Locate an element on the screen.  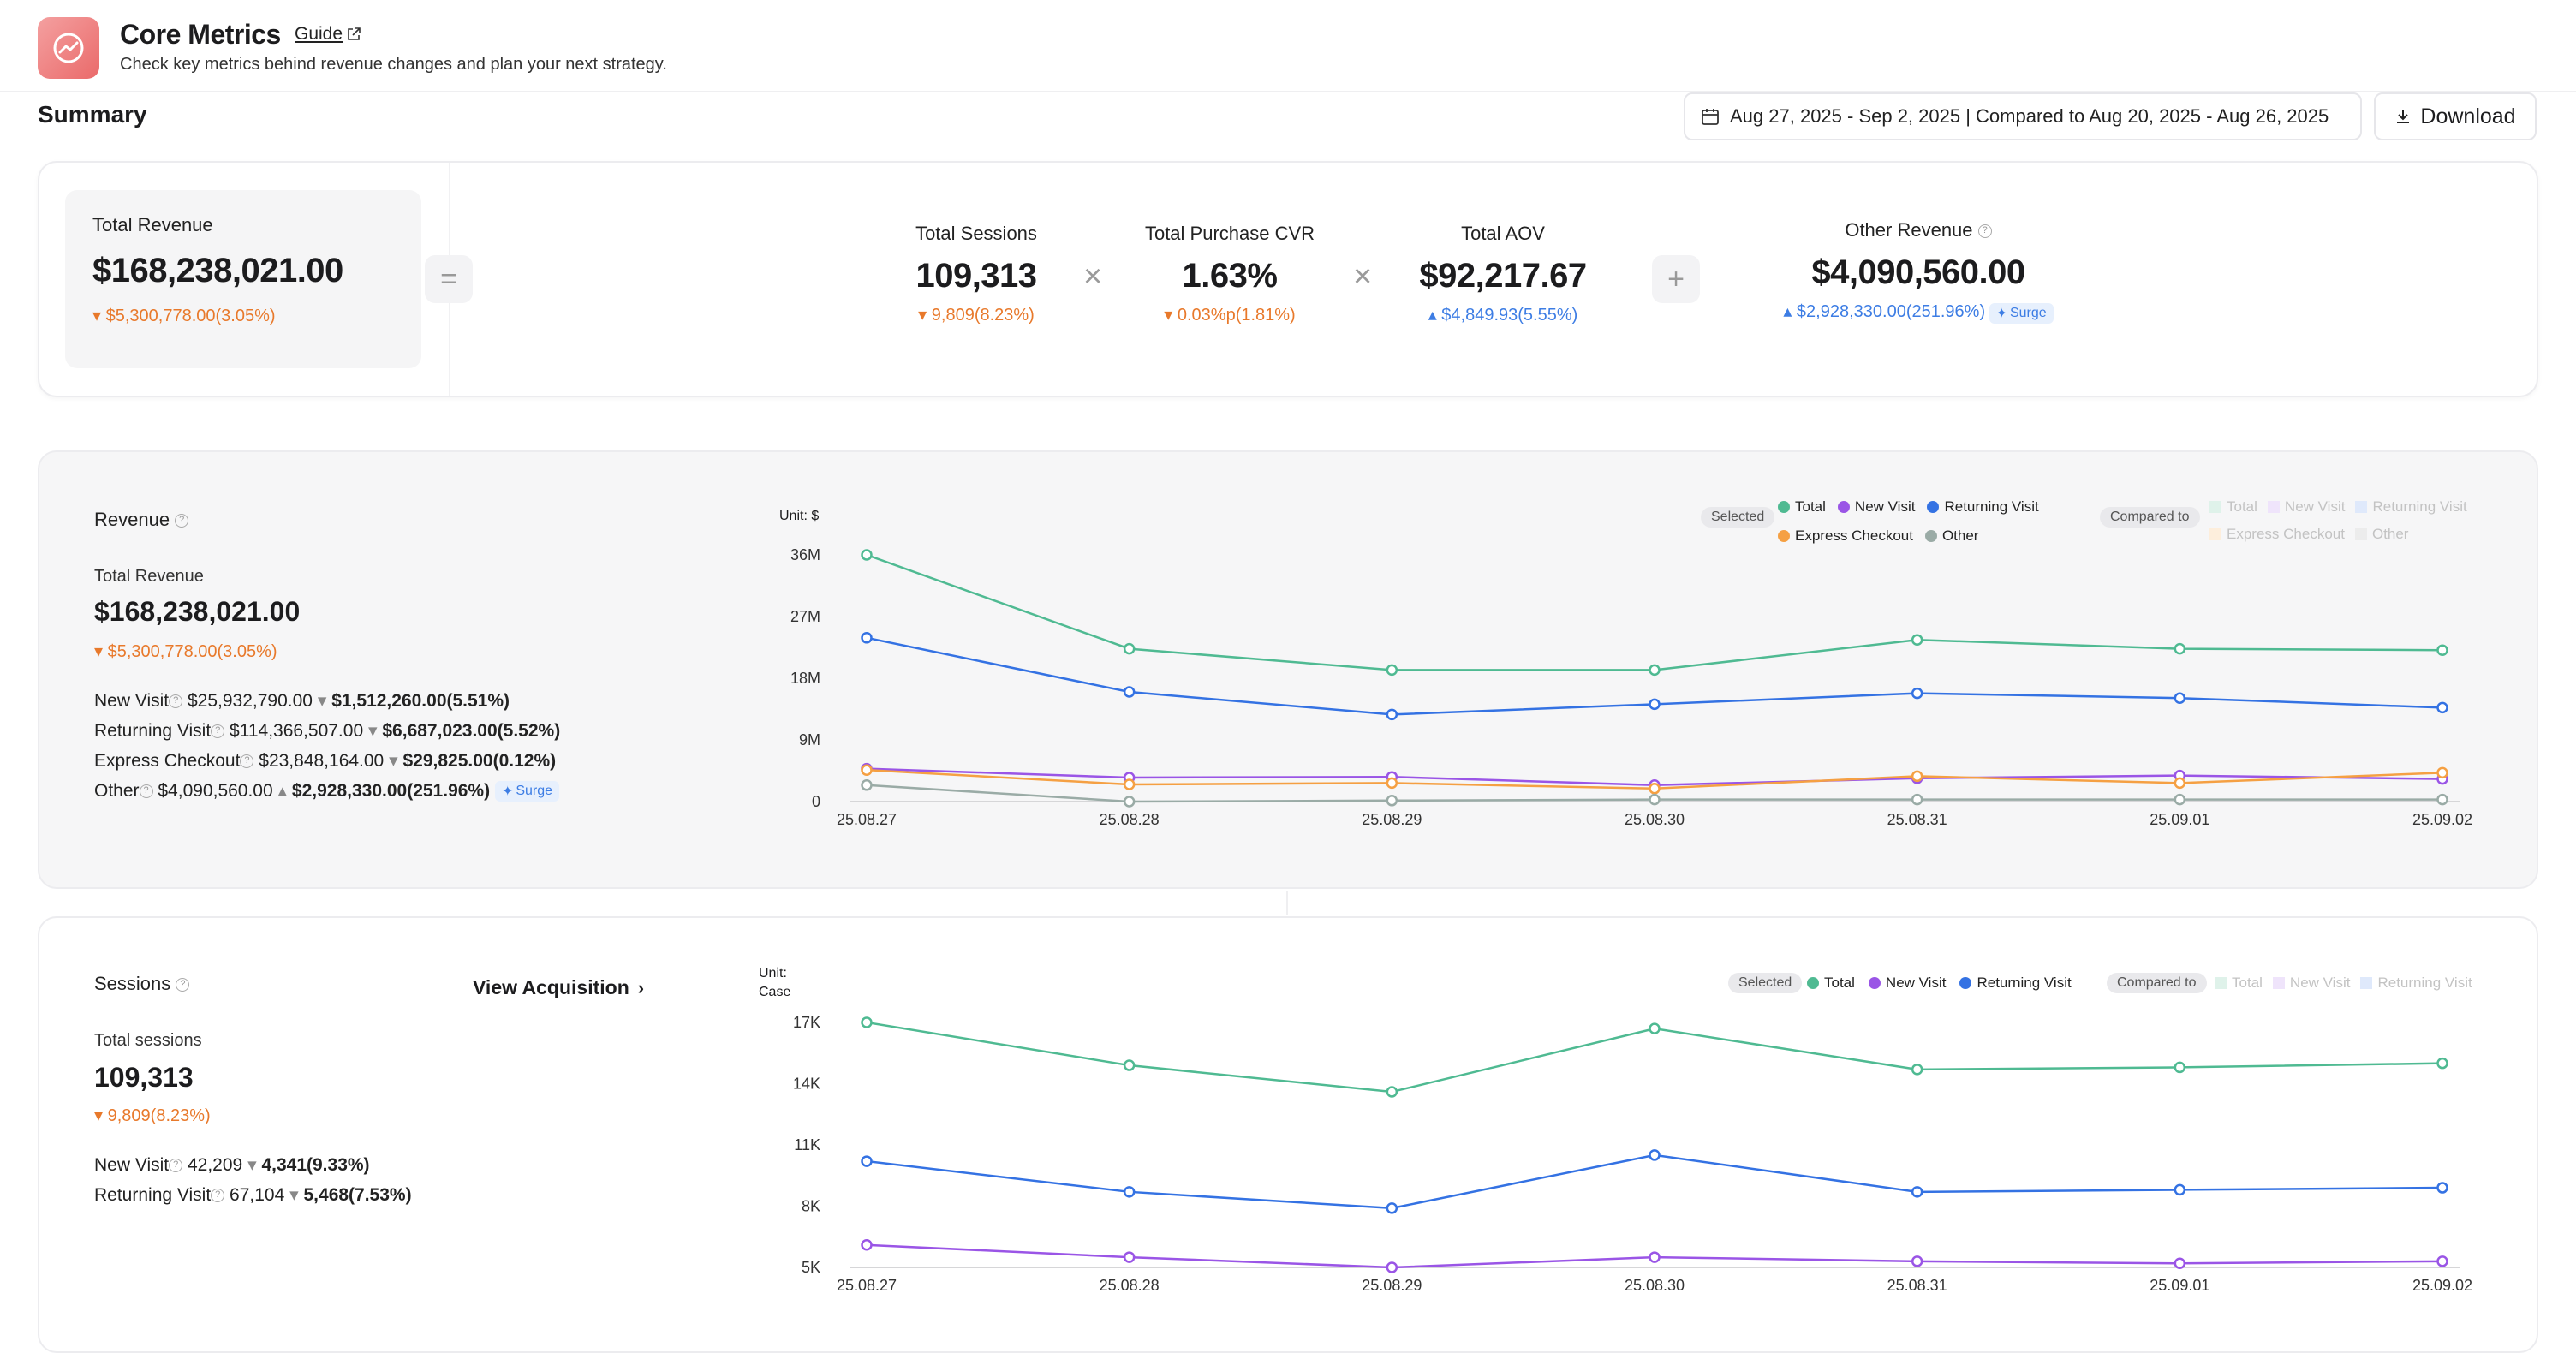
surge-badge: ✦ Surge is located at coordinates (527, 791).